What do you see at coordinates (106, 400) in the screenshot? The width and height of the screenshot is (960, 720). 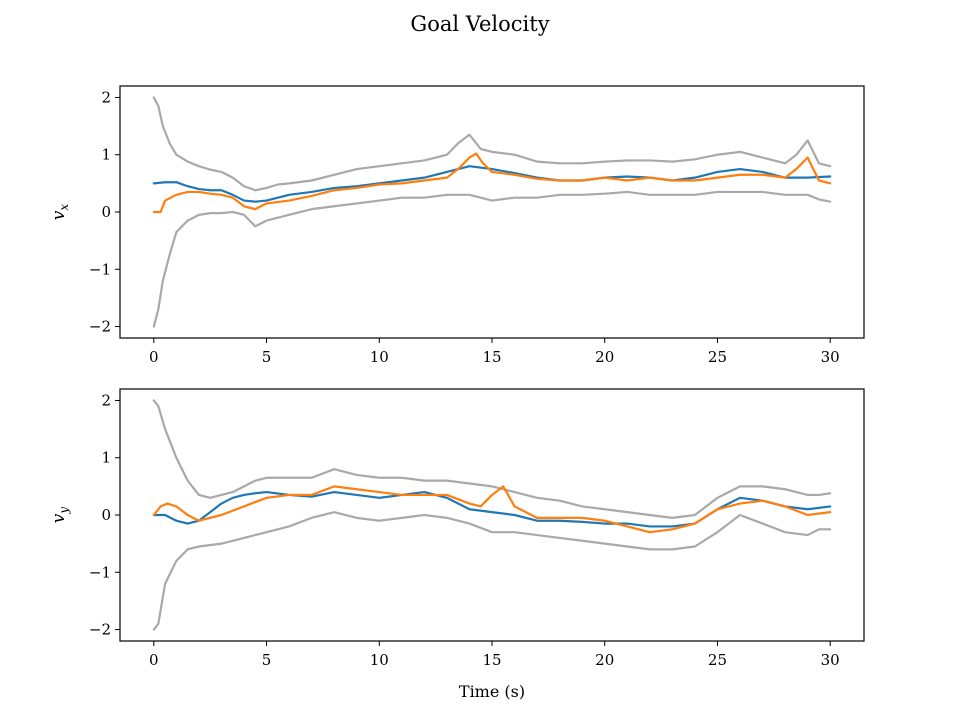 I see `vy-y-tick-label: 2` at bounding box center [106, 400].